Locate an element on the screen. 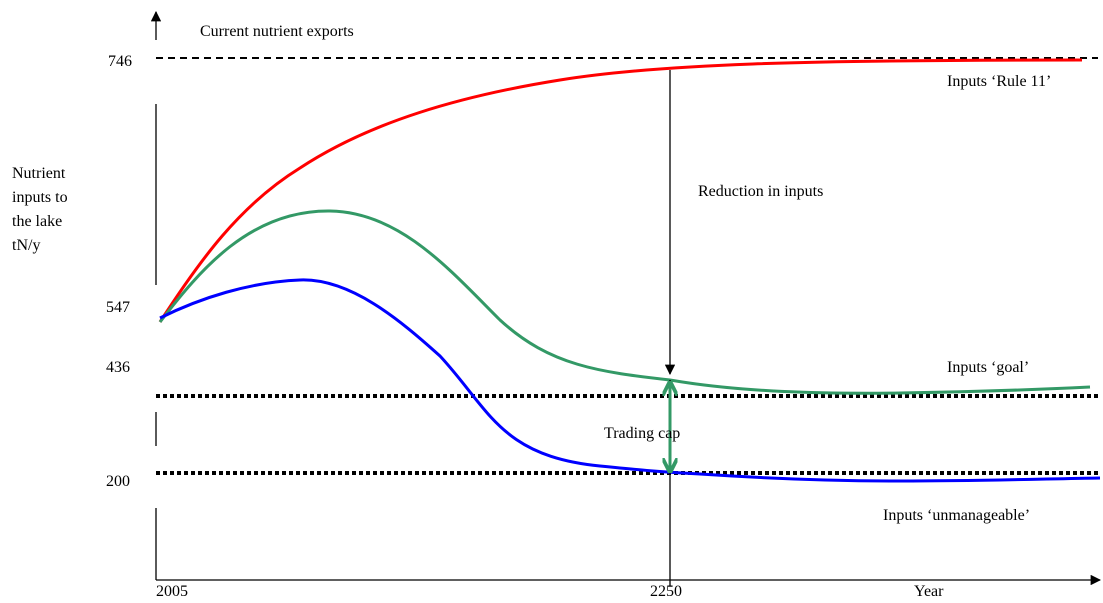  y-tick-436: 436 is located at coordinates (118, 367).